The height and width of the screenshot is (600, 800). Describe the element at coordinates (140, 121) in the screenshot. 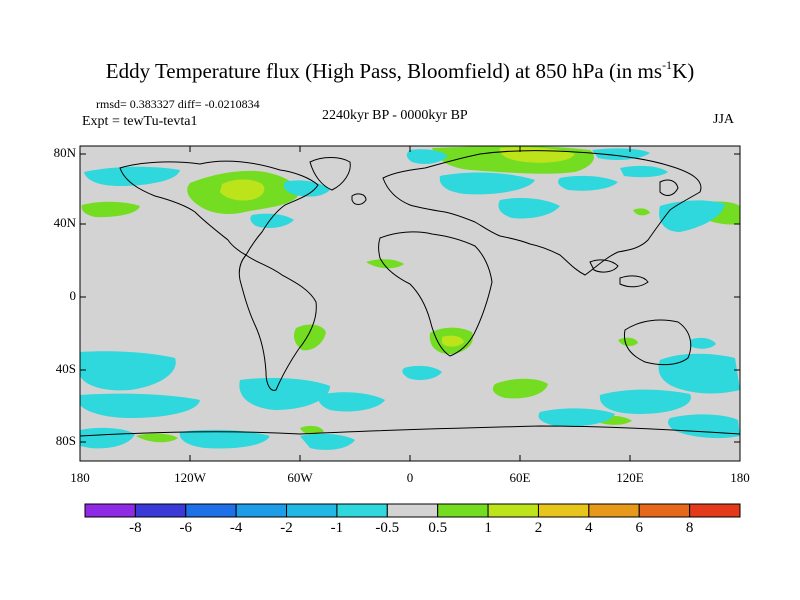

I see `experiment-label: Expt = tewTu-tevta1` at that location.